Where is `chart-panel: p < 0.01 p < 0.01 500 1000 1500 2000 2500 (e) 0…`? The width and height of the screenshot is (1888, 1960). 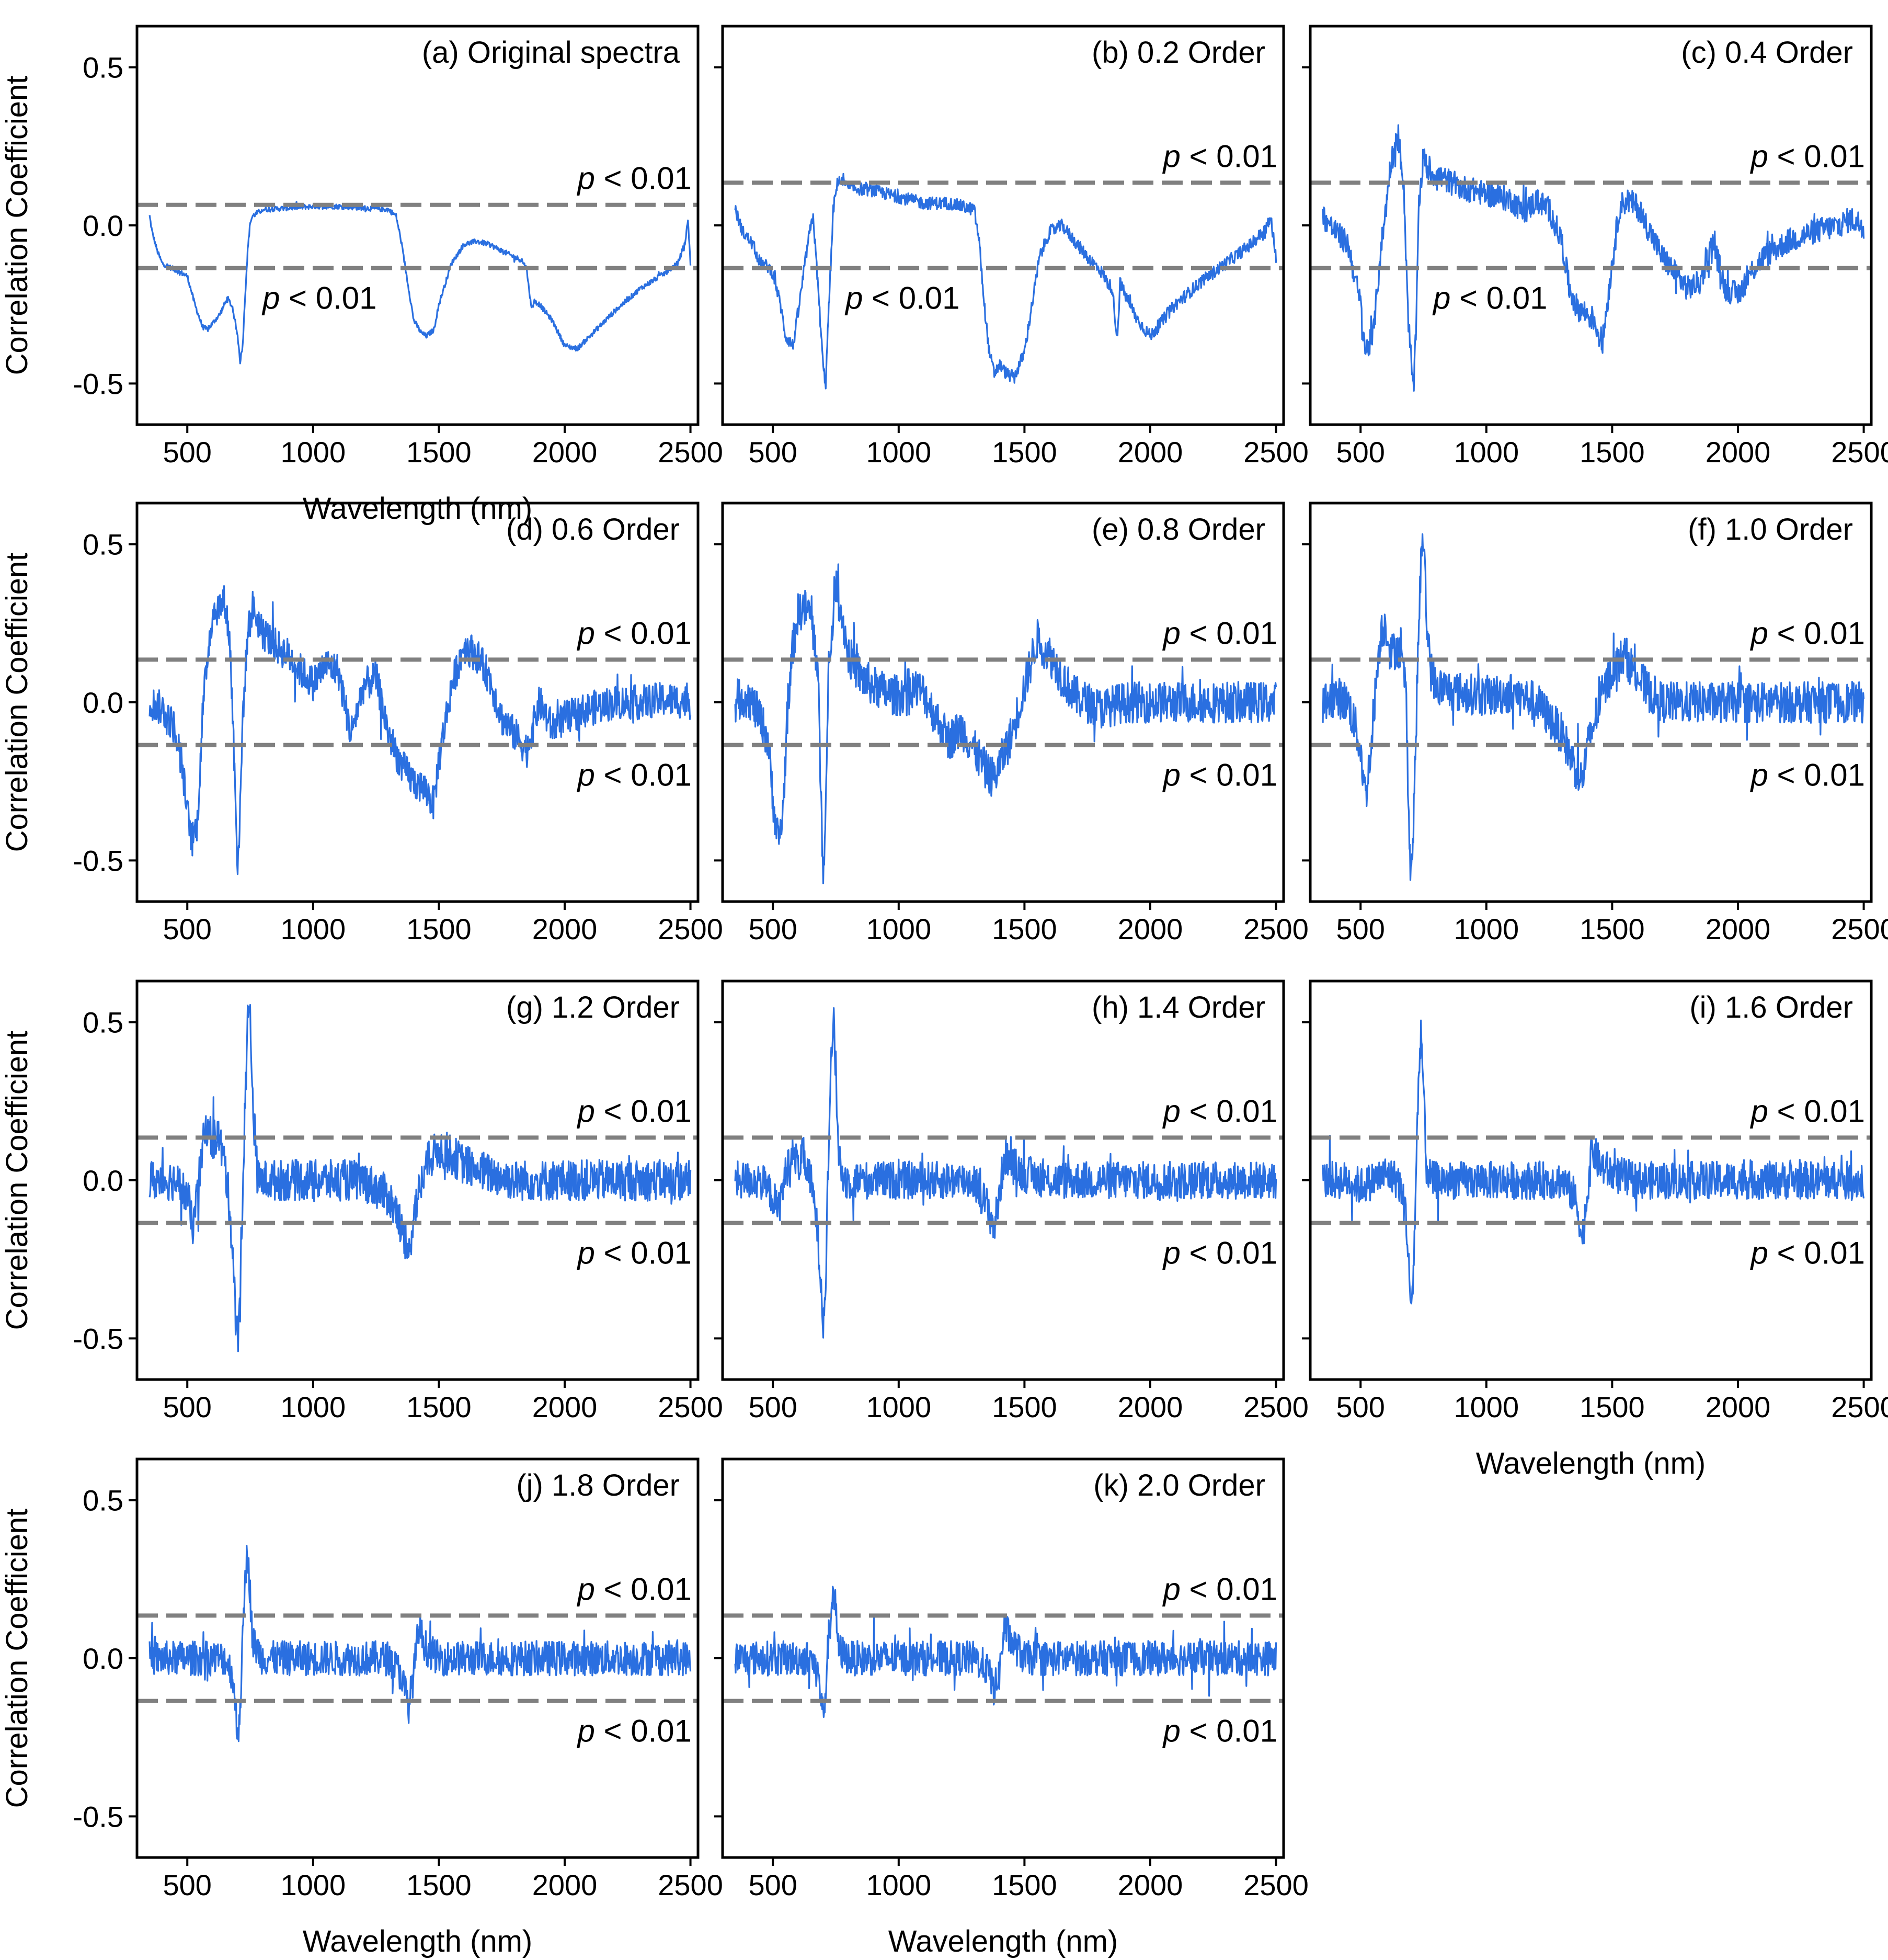
chart-panel: p < 0.01 p < 0.01 500 1000 1500 2000 2500 (e) 0… is located at coordinates (1012, 723).